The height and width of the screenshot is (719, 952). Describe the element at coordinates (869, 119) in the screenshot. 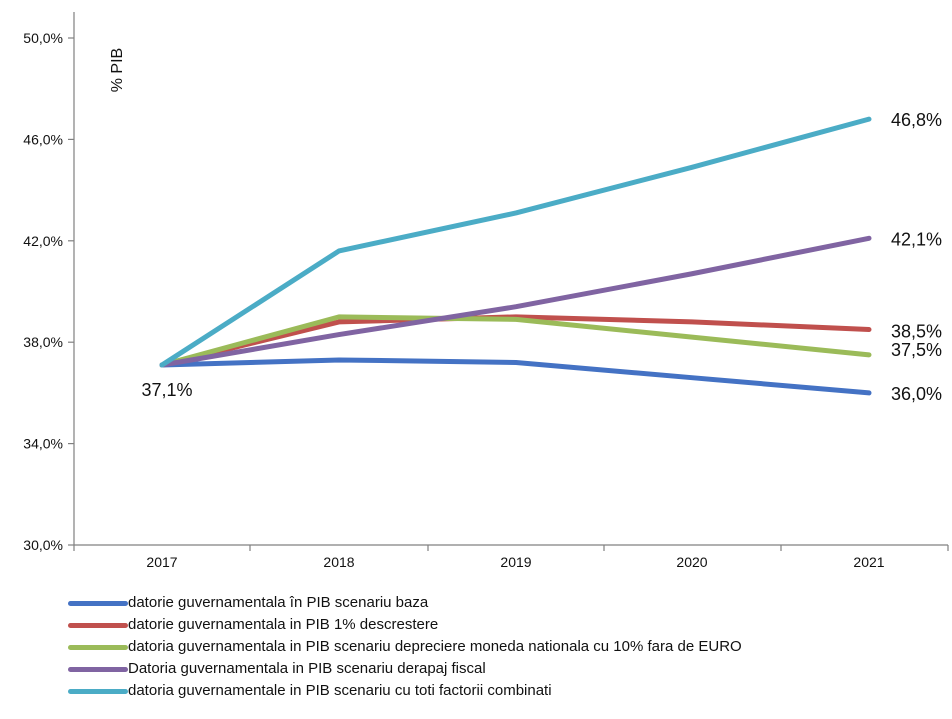

I see `series-5-point-2021` at that location.